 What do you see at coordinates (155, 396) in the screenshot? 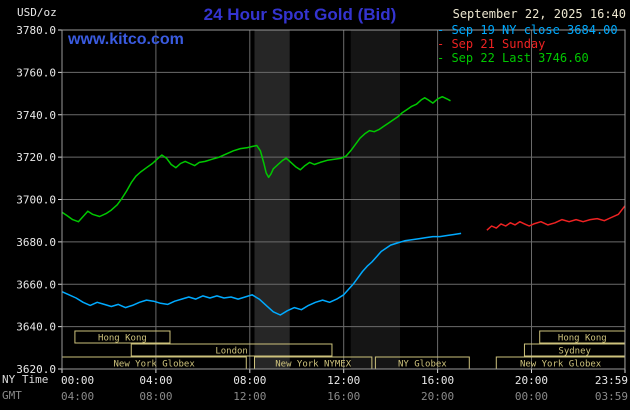
I see `x-axis-gmt-label: 08:00` at bounding box center [155, 396].